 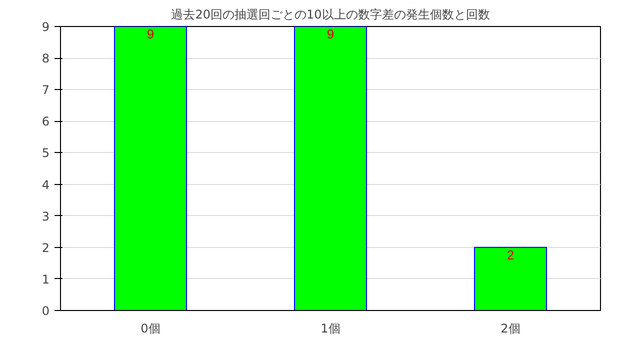 What do you see at coordinates (46, 121) in the screenshot?
I see `y-tick-label: 6` at bounding box center [46, 121].